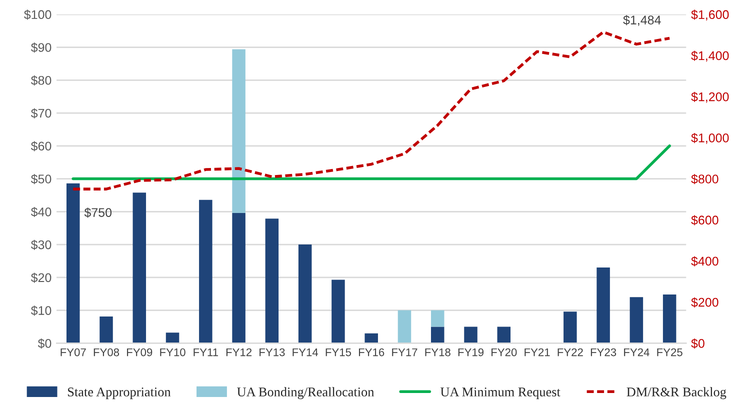 This screenshot has height=411, width=754. I want to click on x-tick-label: FY21, so click(537, 352).